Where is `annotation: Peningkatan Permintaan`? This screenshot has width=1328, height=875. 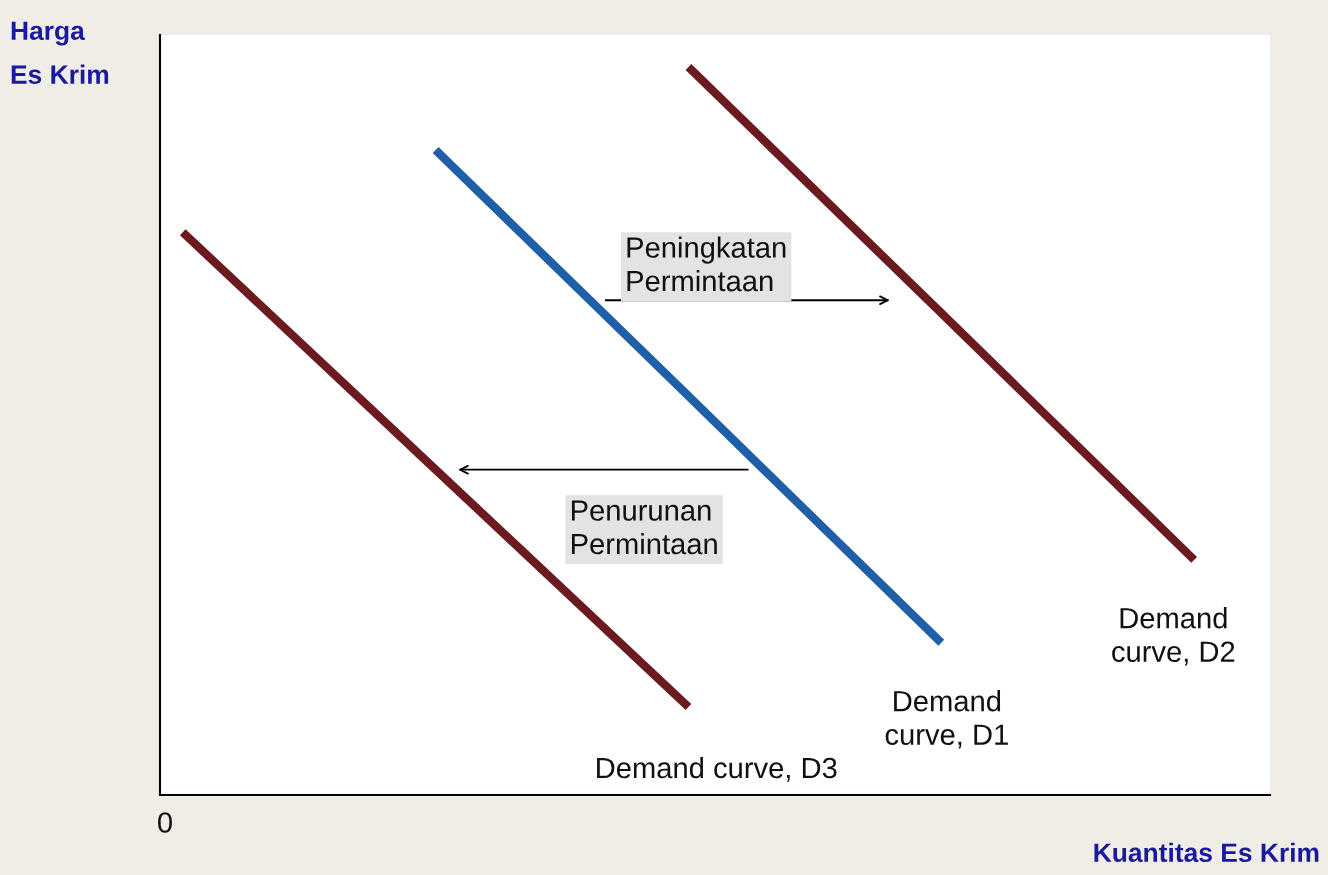
annotation: Peningkatan Permintaan is located at coordinates (706, 264).